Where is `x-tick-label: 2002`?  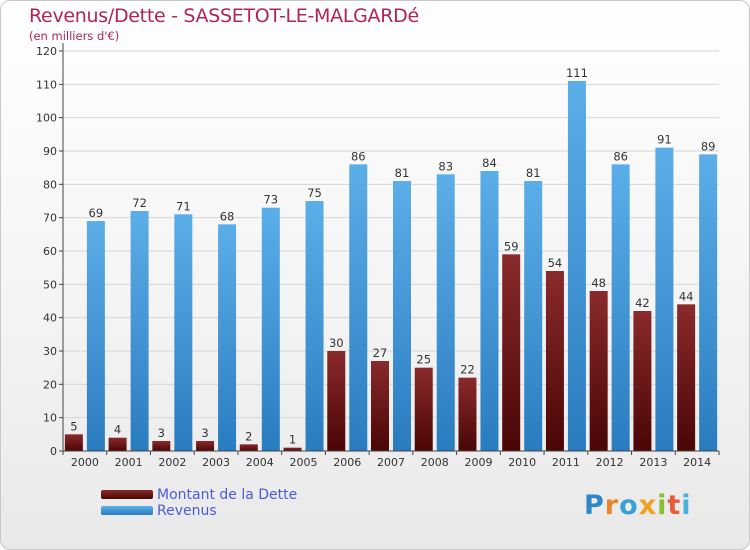 x-tick-label: 2002 is located at coordinates (172, 462).